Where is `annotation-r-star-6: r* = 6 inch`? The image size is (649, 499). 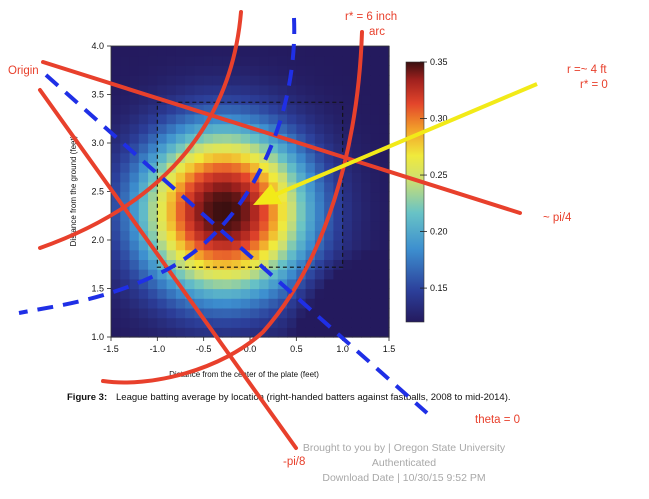 annotation-r-star-6: r* = 6 inch is located at coordinates (371, 17).